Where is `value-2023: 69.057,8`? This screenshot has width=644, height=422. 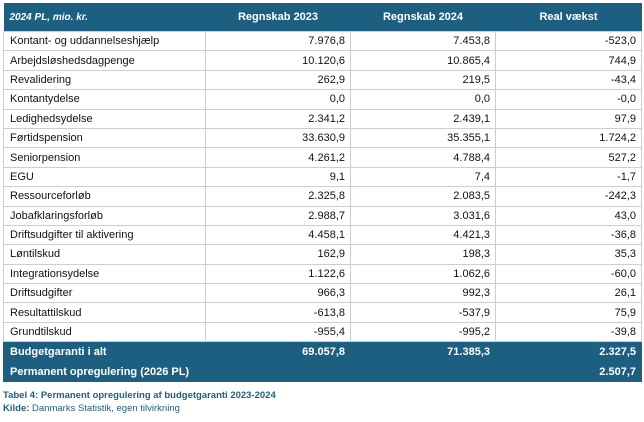 value-2023: 69.057,8 is located at coordinates (278, 352).